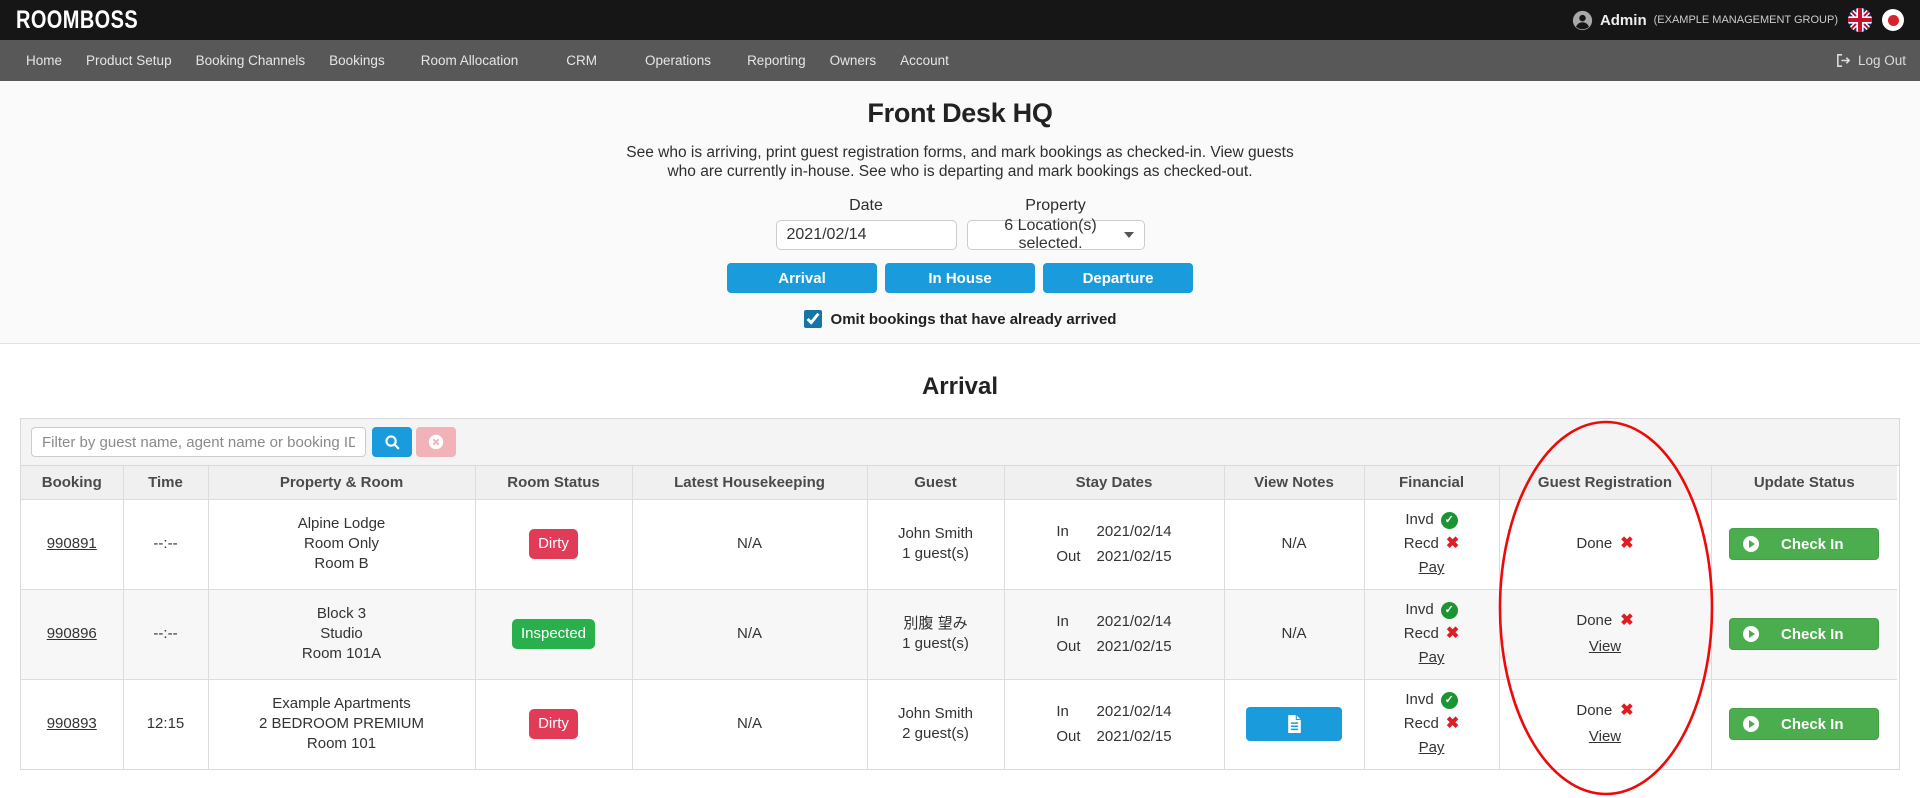 This screenshot has height=798, width=1920. What do you see at coordinates (776, 60) in the screenshot?
I see `nav-item-reporting: Reporting` at bounding box center [776, 60].